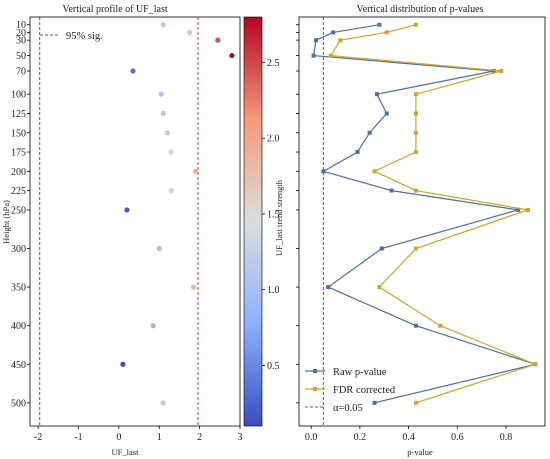 The width and height of the screenshot is (550, 459). Describe the element at coordinates (364, 390) in the screenshot. I see `fdr-legend-label: FDR corrected` at that location.